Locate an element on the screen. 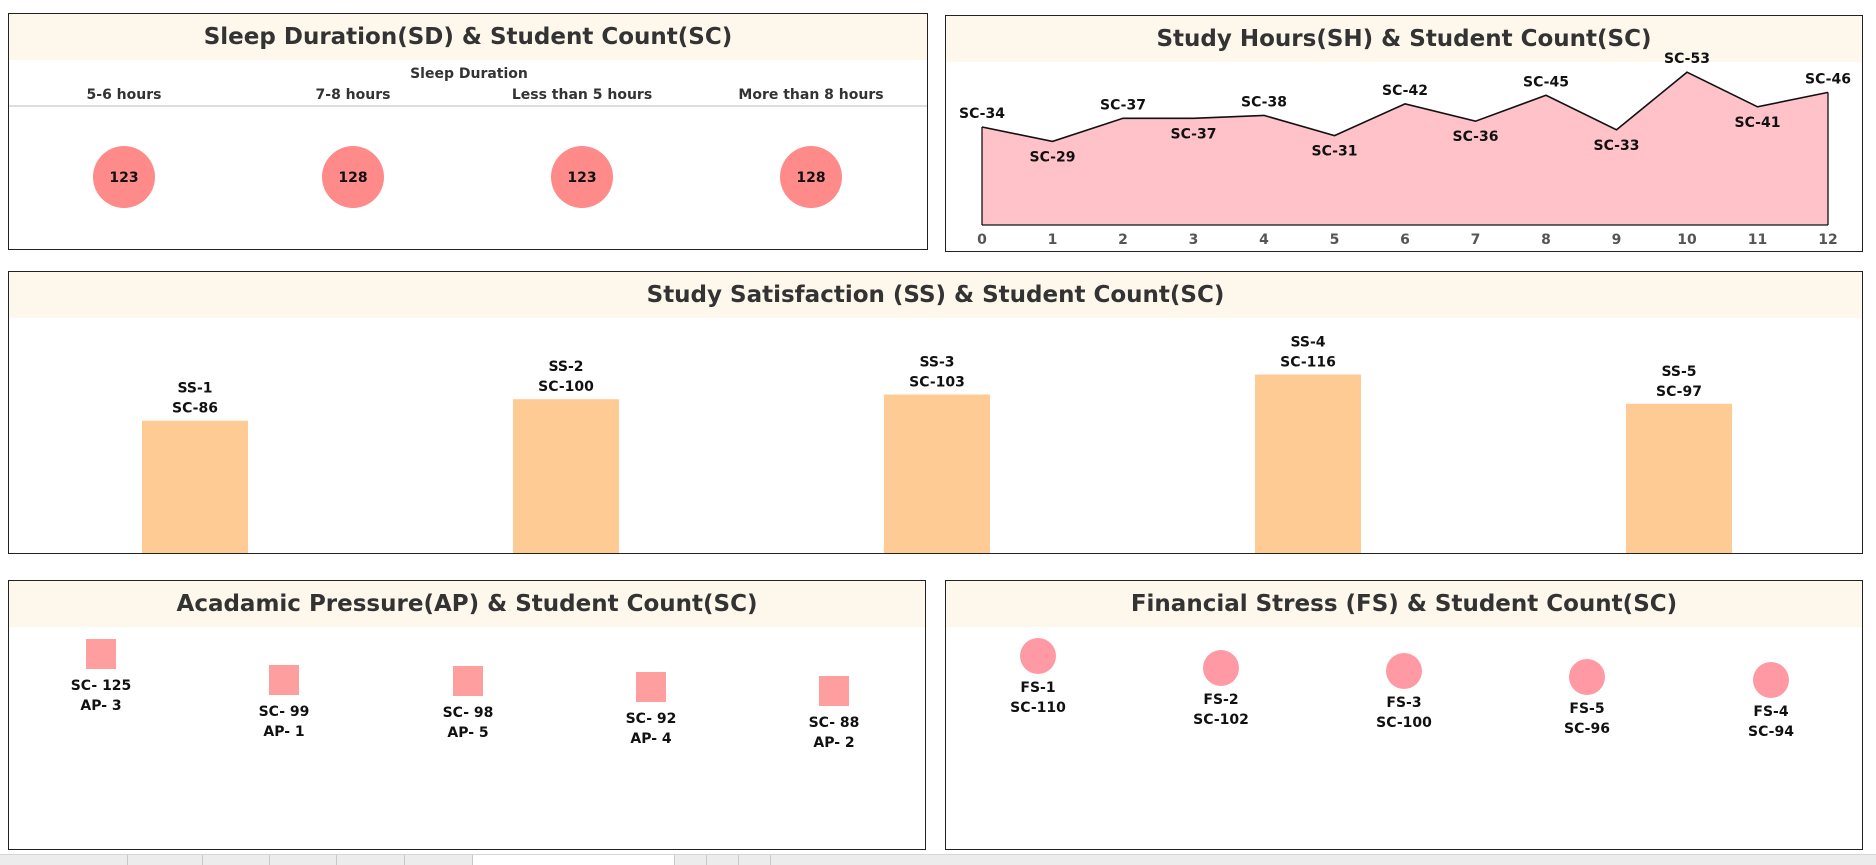 The height and width of the screenshot is (865, 1876). satisfaction-value-label: SC-103 is located at coordinates (937, 383).